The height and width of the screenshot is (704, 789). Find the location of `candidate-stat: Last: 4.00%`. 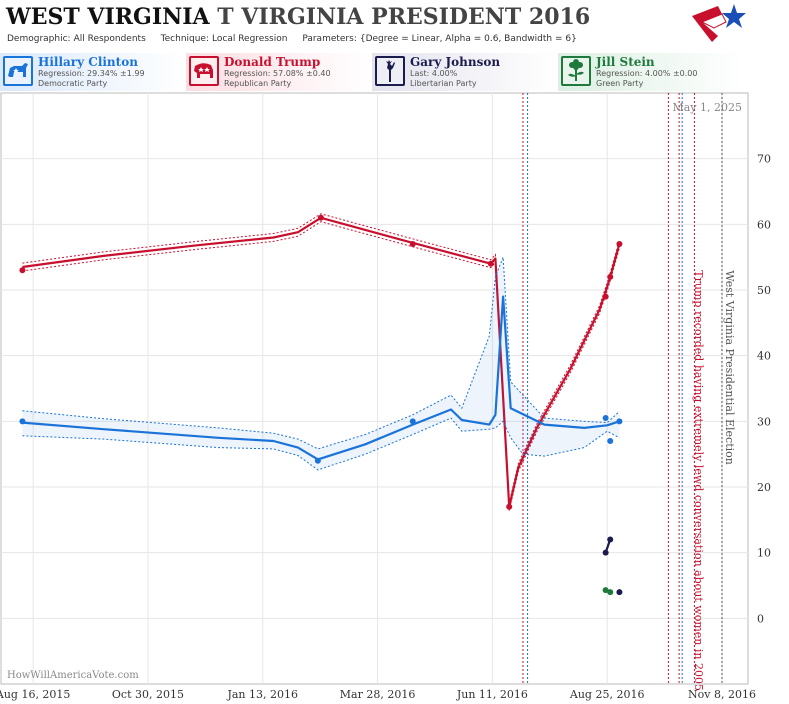

candidate-stat: Last: 4.00% is located at coordinates (434, 73).